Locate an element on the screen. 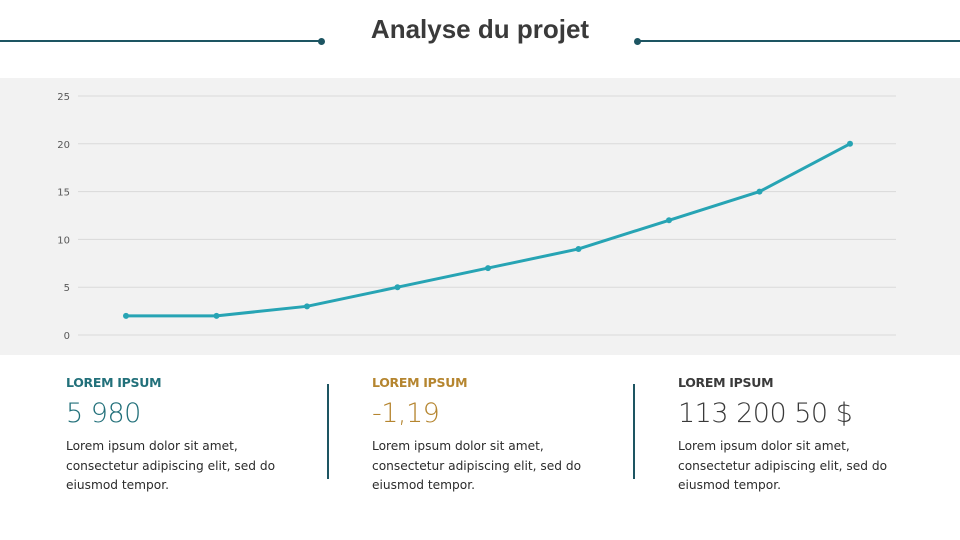 Image resolution: width=960 pixels, height=540 pixels. stat-value: -1,19 is located at coordinates (406, 413).